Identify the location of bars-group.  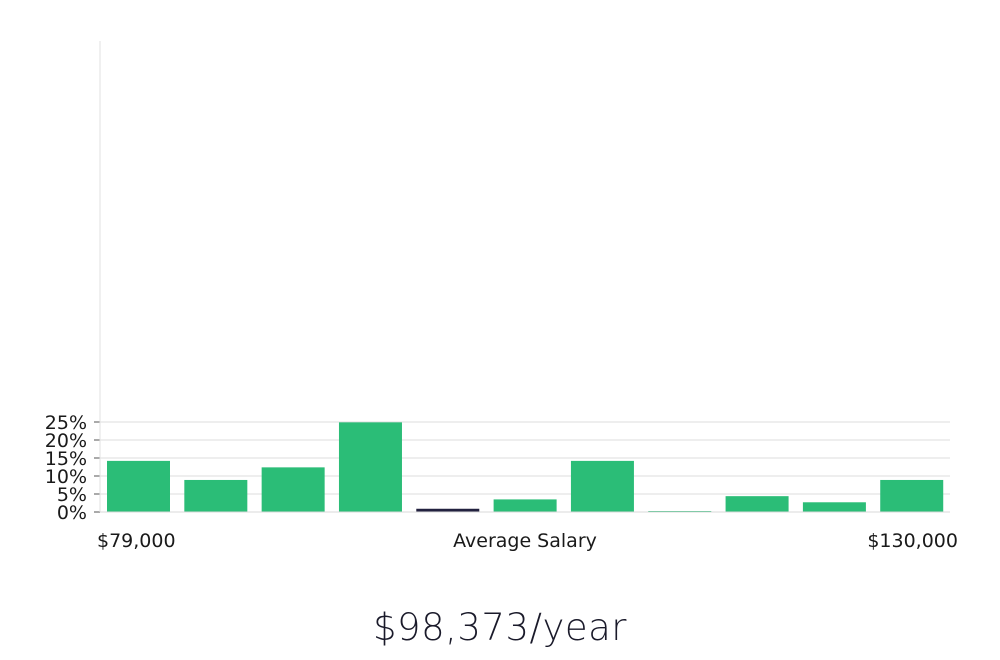
(525, 467).